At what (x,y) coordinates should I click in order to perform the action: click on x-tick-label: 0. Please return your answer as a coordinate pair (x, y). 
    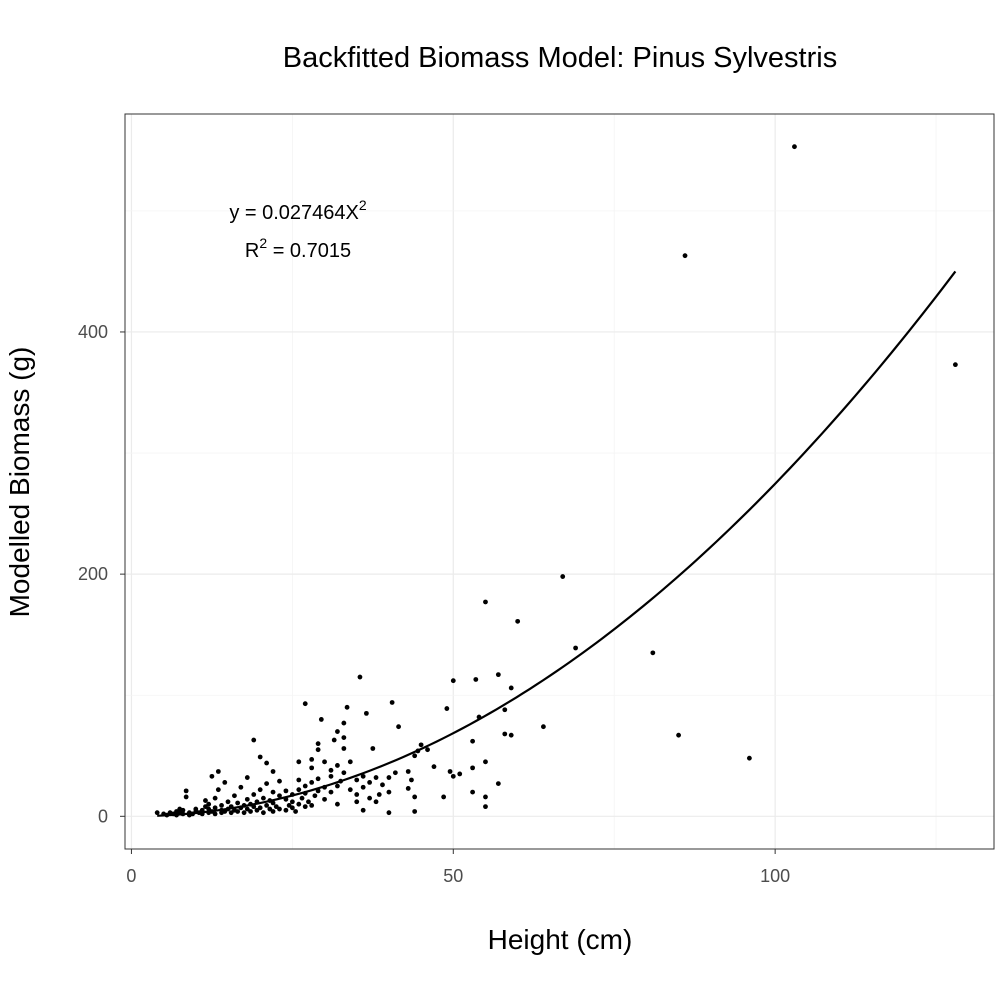
    Looking at the image, I should click on (131, 876).